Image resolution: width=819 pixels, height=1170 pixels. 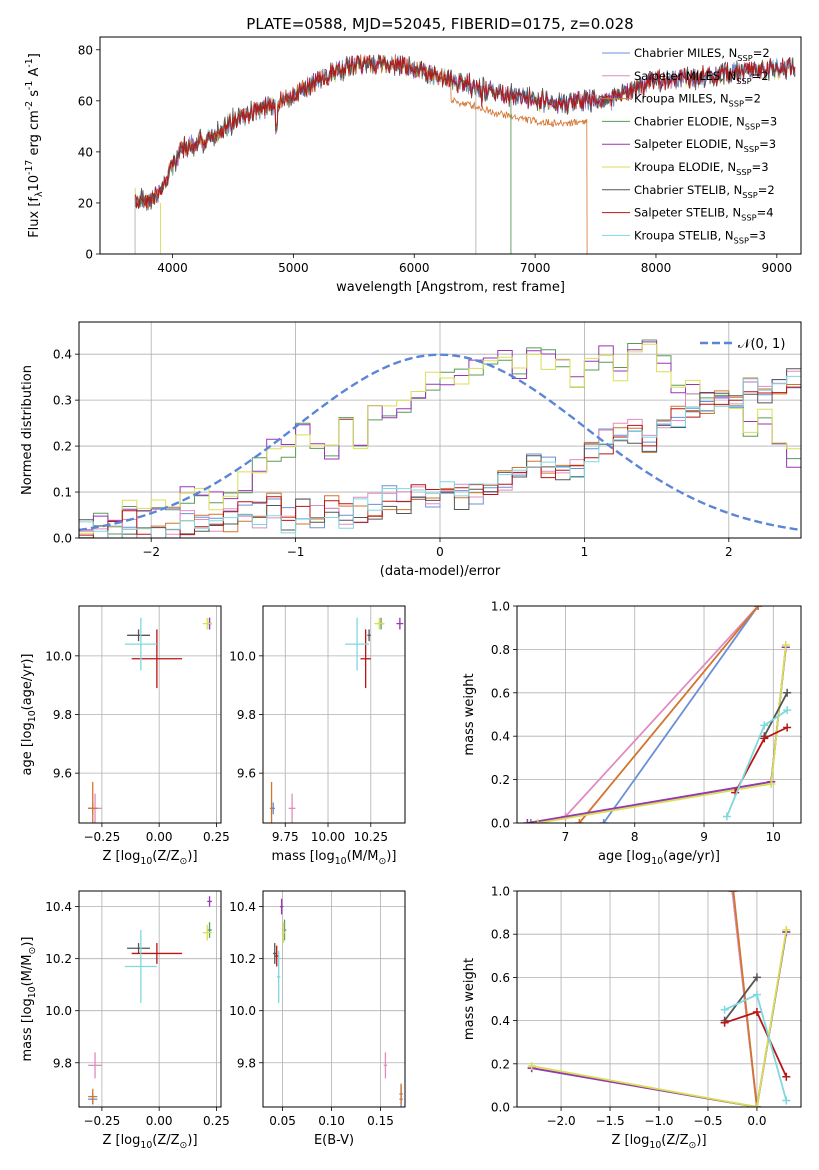 I want to click on y-axis-label: Flux [fλ10-17 erg cm-2 s-1 A-1], so click(x=34, y=145).